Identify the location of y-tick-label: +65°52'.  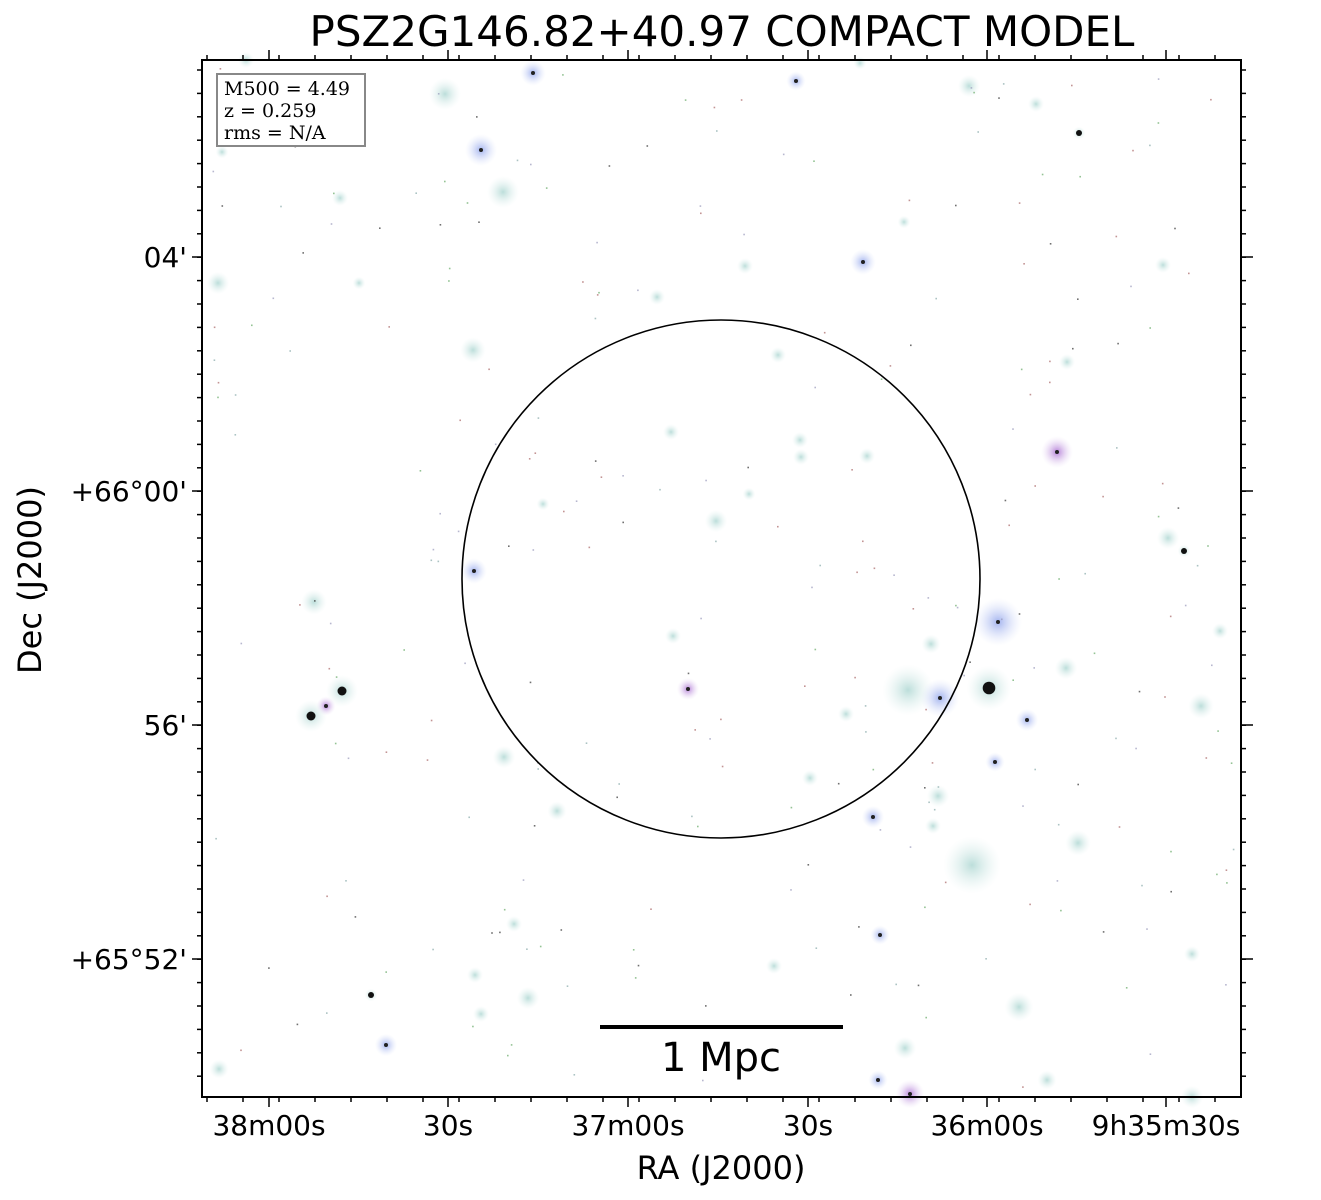
(128, 959).